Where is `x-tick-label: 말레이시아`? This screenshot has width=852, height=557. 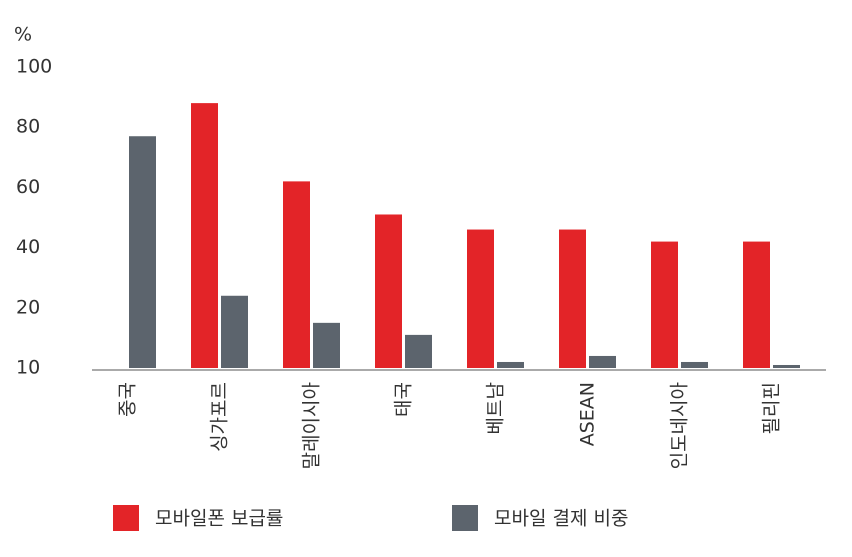
x-tick-label: 말레이시아 is located at coordinates (312, 425).